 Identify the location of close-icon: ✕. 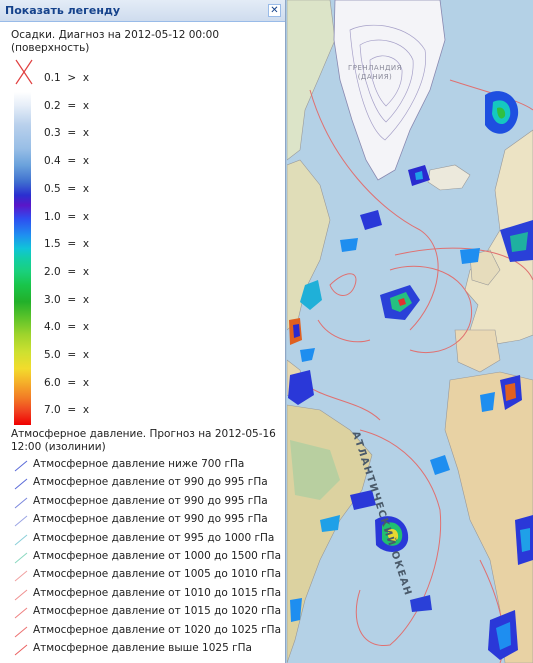
(274, 10).